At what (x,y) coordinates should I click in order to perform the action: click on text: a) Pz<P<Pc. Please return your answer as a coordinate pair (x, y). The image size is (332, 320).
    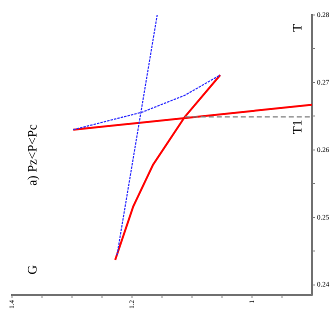
    Looking at the image, I should click on (32, 155).